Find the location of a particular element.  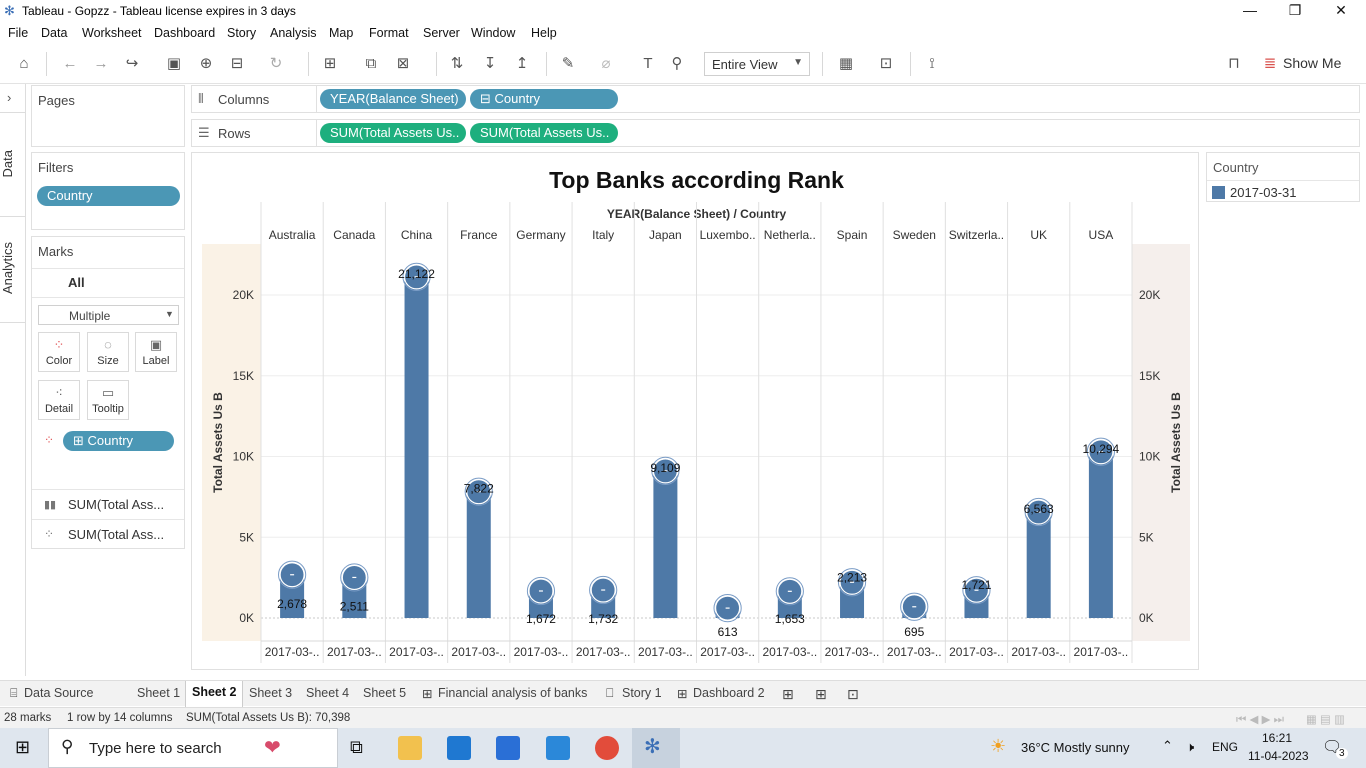

rows-pill-measure2: SUM(Total Assets Us.. is located at coordinates (544, 133).